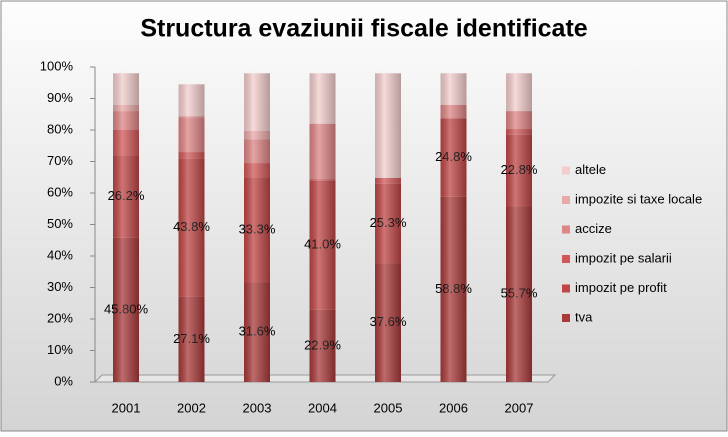  What do you see at coordinates (519, 293) in the screenshot?
I see `data-label: 55.7%` at bounding box center [519, 293].